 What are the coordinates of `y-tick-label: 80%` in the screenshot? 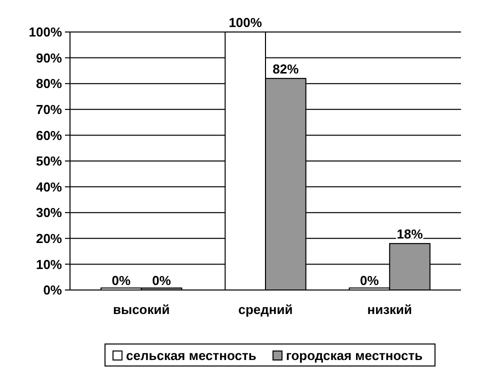 It's located at (49, 84).